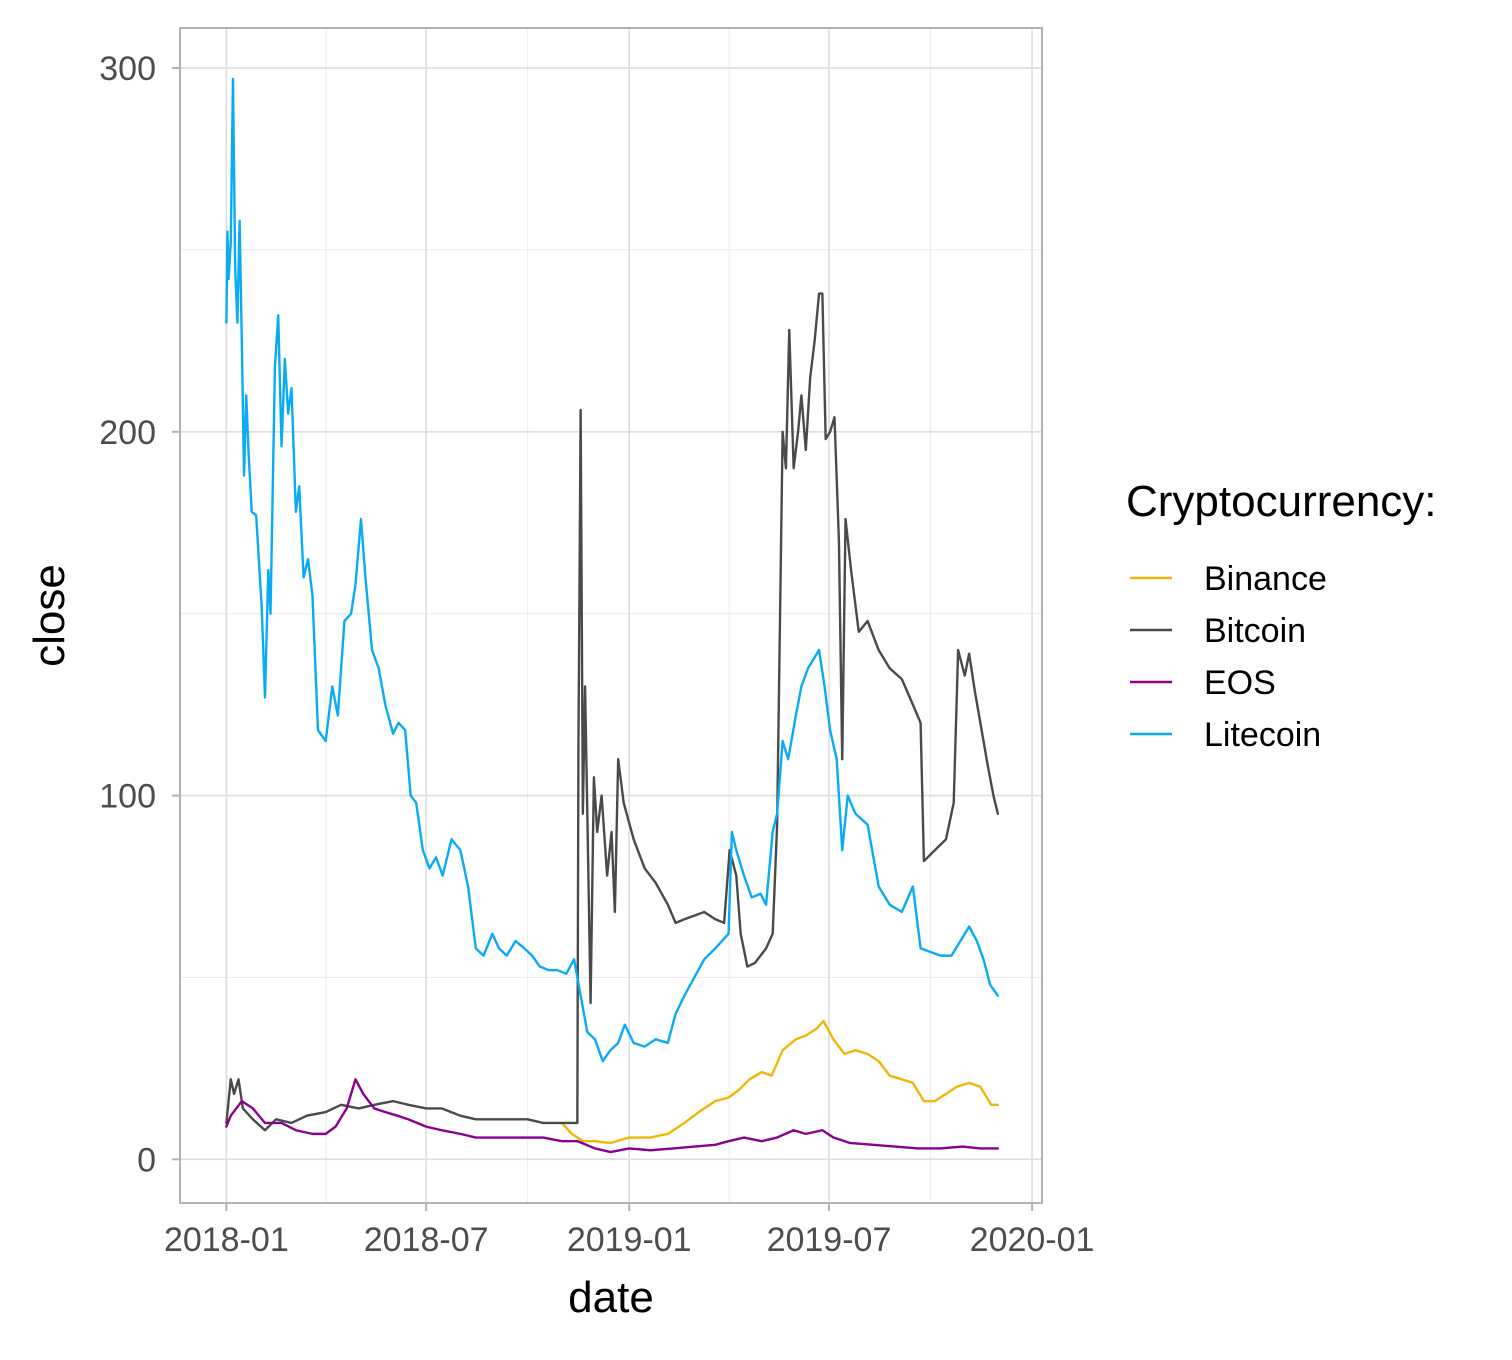 The image size is (1512, 1360). Describe the element at coordinates (780, 1082) in the screenshot. I see `series-line-binance` at that location.